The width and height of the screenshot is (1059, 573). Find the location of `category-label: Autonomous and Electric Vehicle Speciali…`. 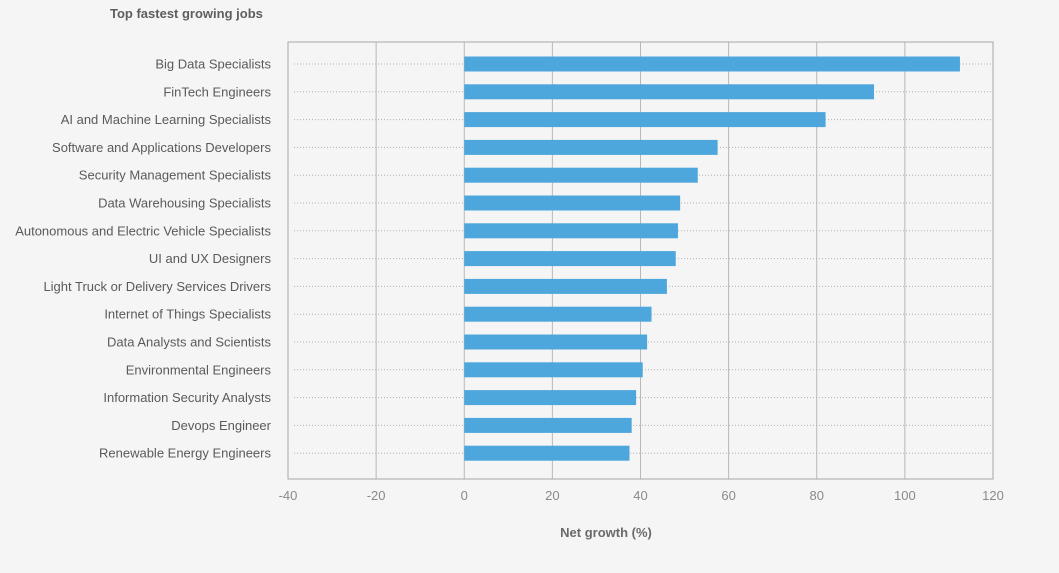

category-label: Autonomous and Electric Vehicle Speciali… is located at coordinates (143, 230).